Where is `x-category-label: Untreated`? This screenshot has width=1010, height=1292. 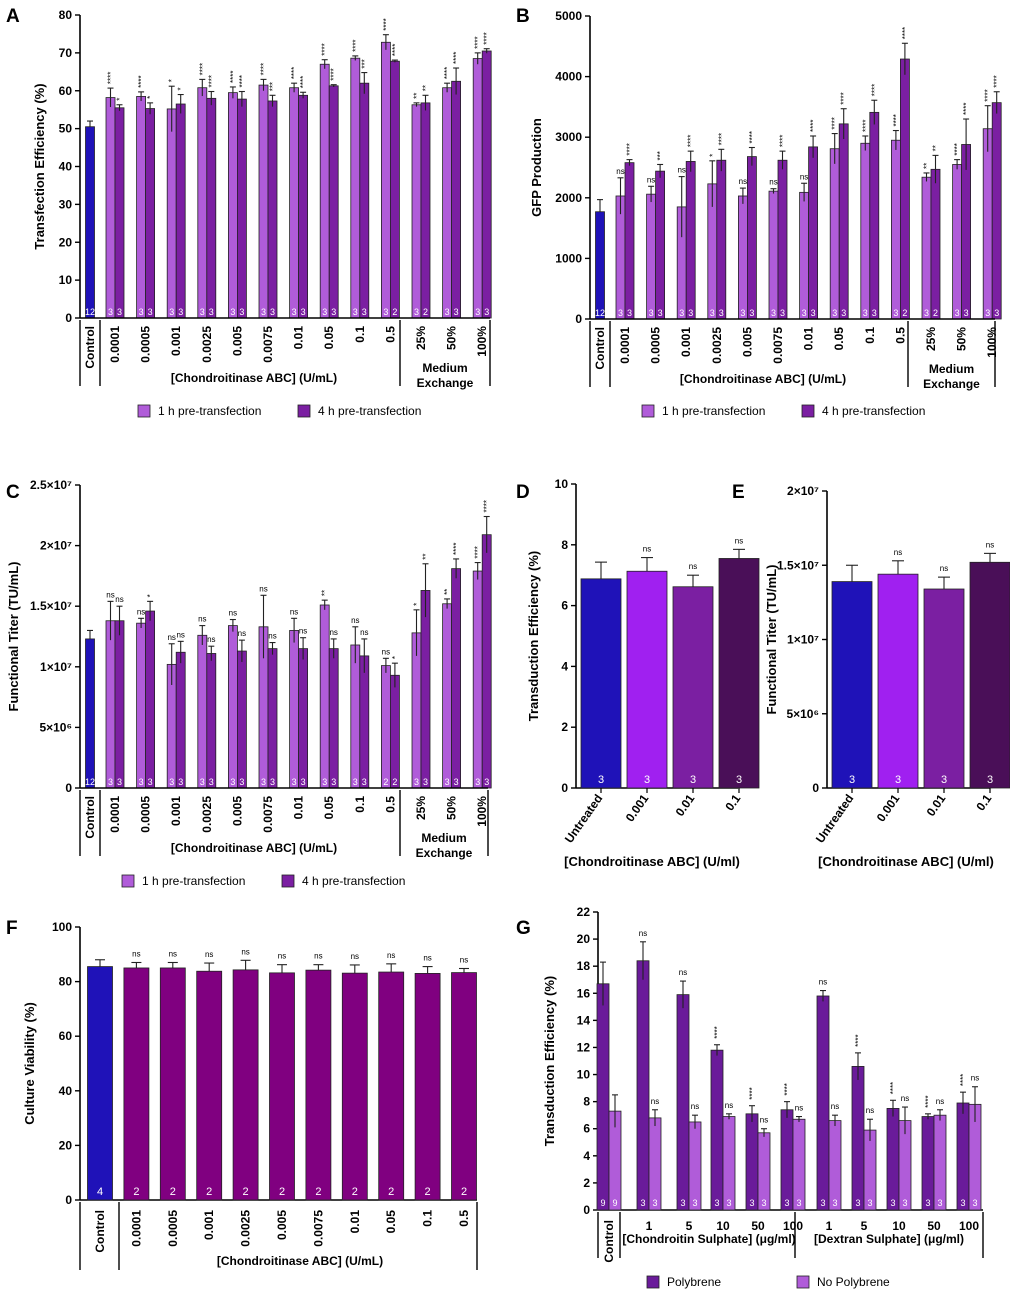
x-category-label: Untreated is located at coordinates (584, 819).